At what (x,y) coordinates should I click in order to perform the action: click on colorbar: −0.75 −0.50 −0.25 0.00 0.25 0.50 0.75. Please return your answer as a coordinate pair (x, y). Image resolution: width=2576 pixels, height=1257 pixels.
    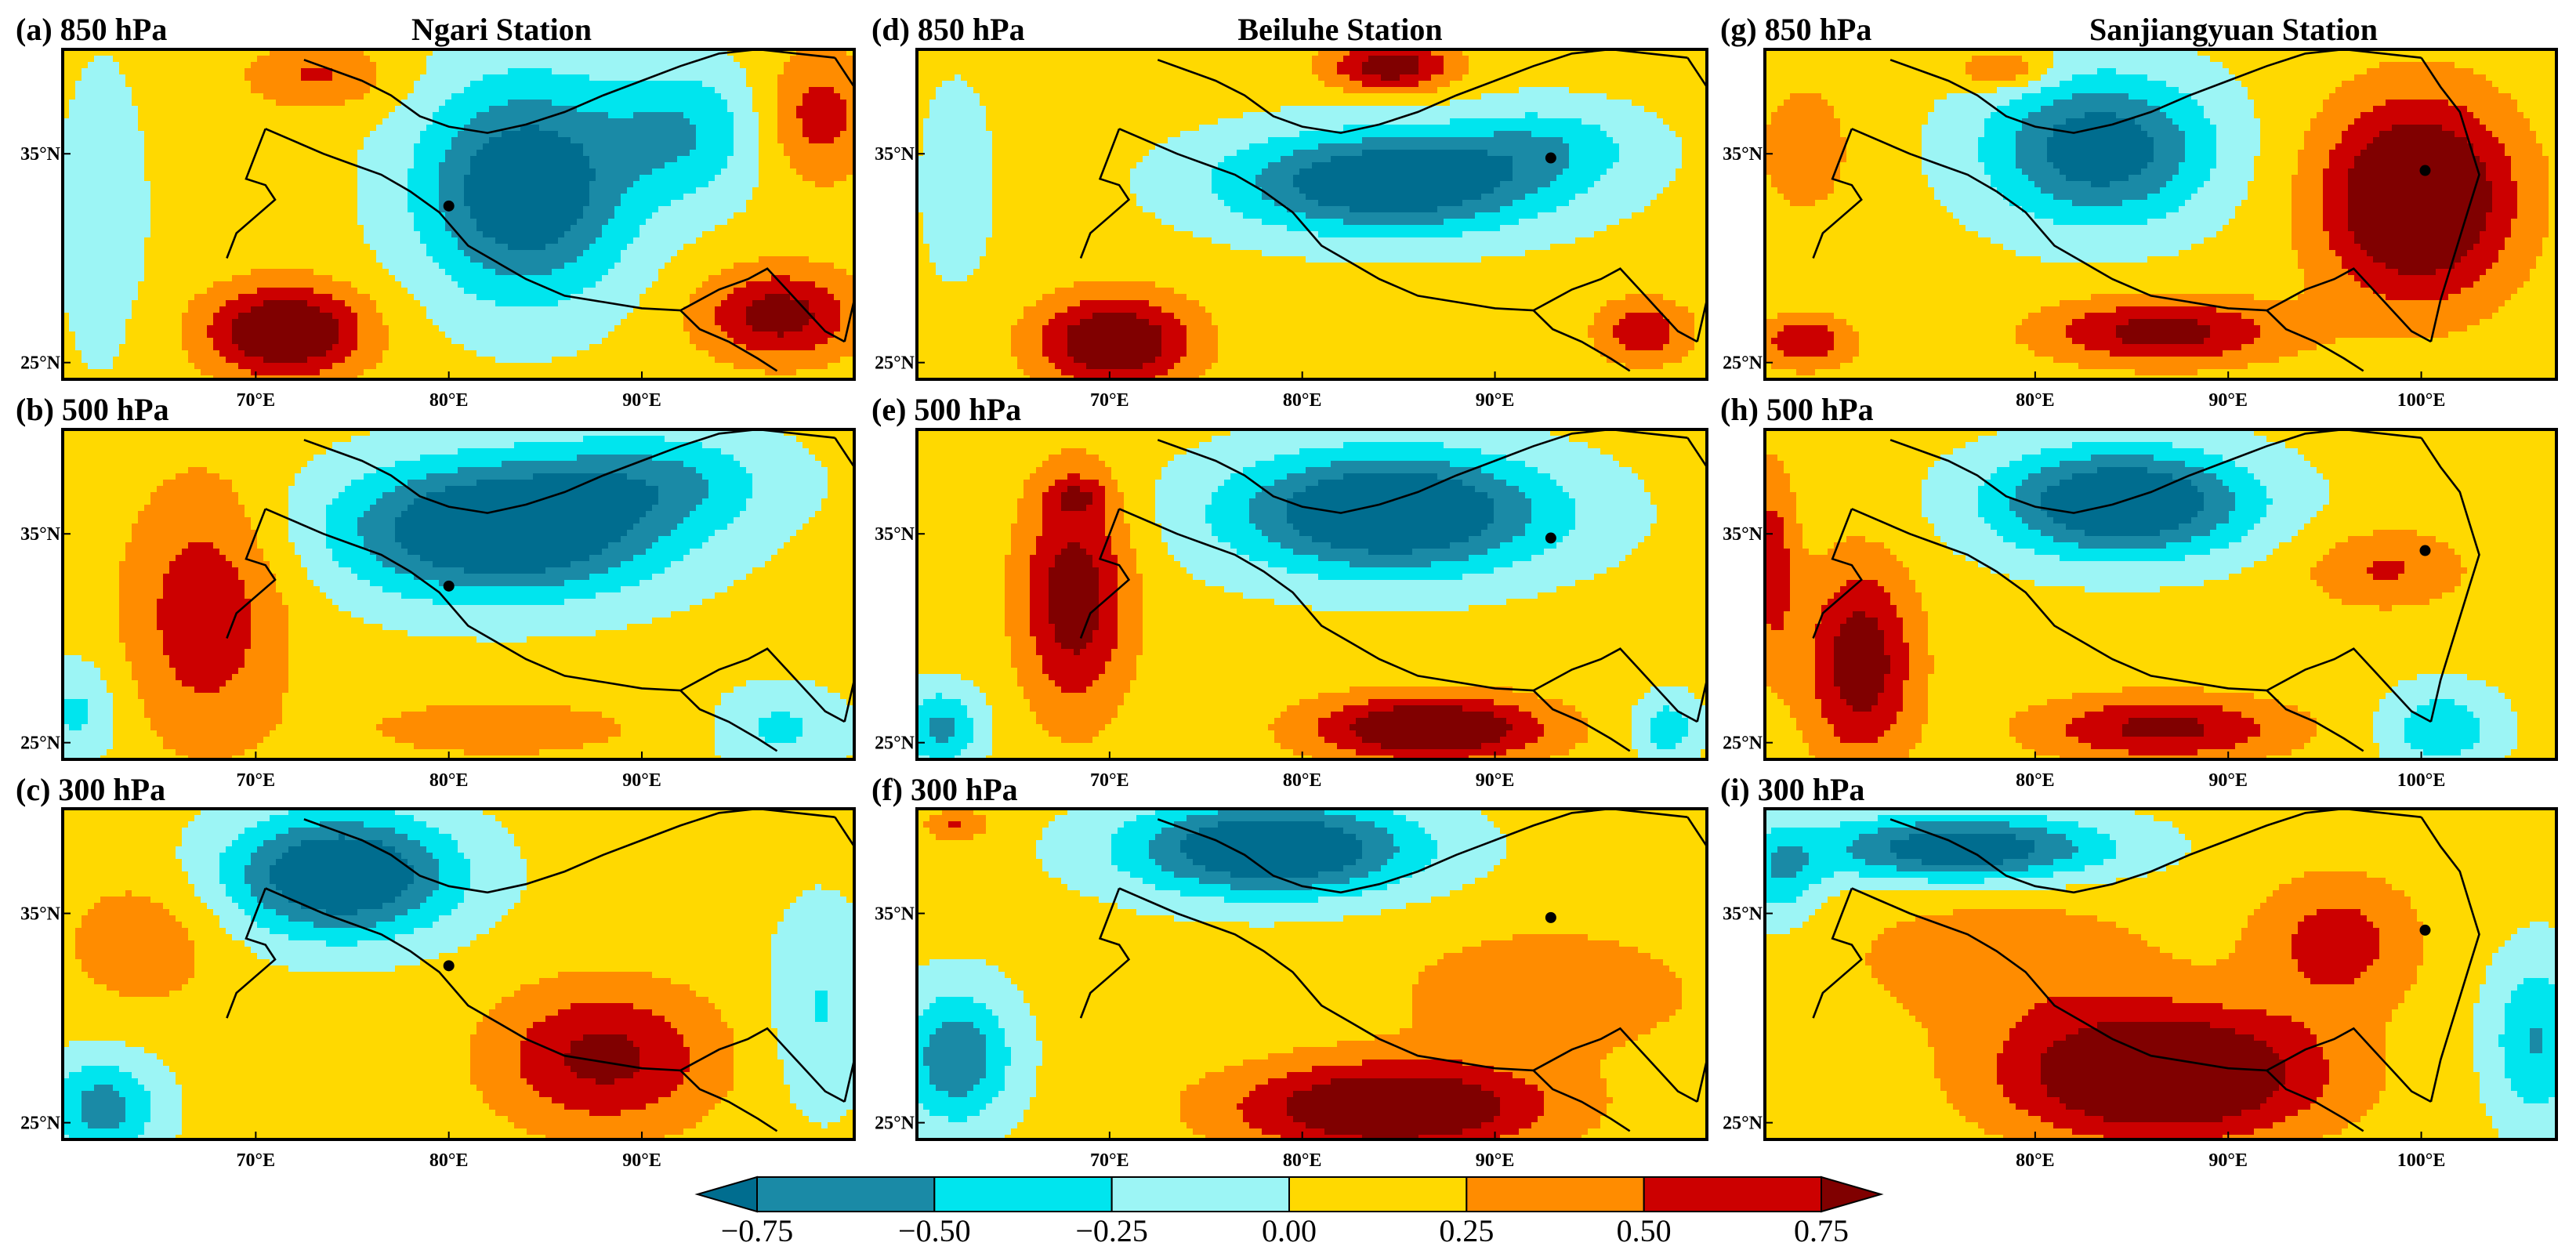
    Looking at the image, I should click on (1289, 1212).